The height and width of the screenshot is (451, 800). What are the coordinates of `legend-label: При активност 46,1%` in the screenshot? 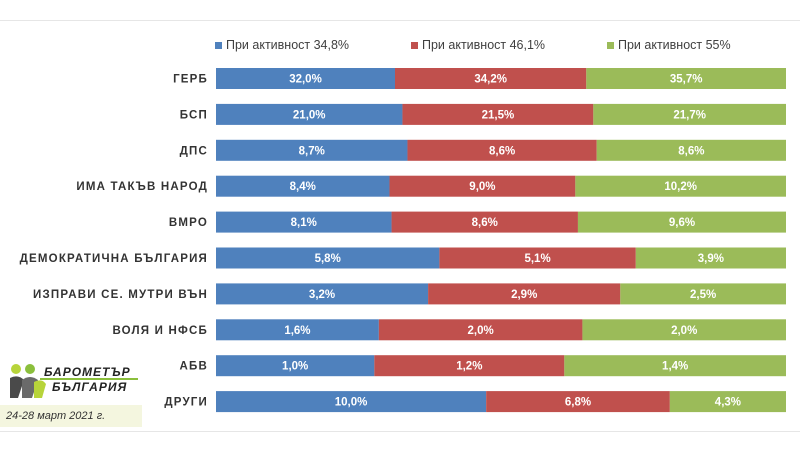 It's located at (484, 45).